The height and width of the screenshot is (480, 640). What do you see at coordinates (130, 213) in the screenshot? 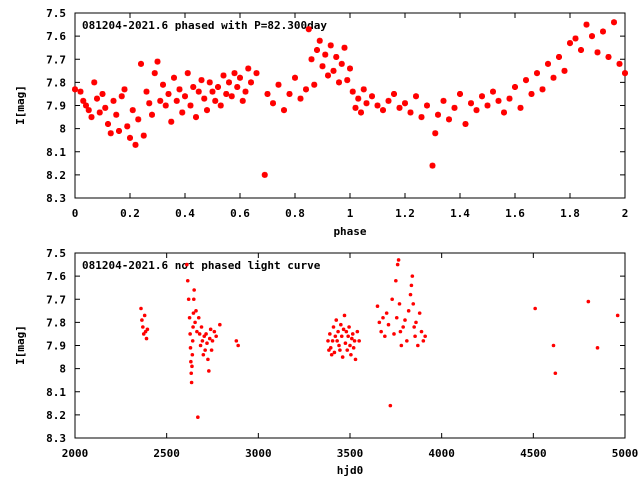
I see `x-tick-label: 0.2` at bounding box center [130, 213].